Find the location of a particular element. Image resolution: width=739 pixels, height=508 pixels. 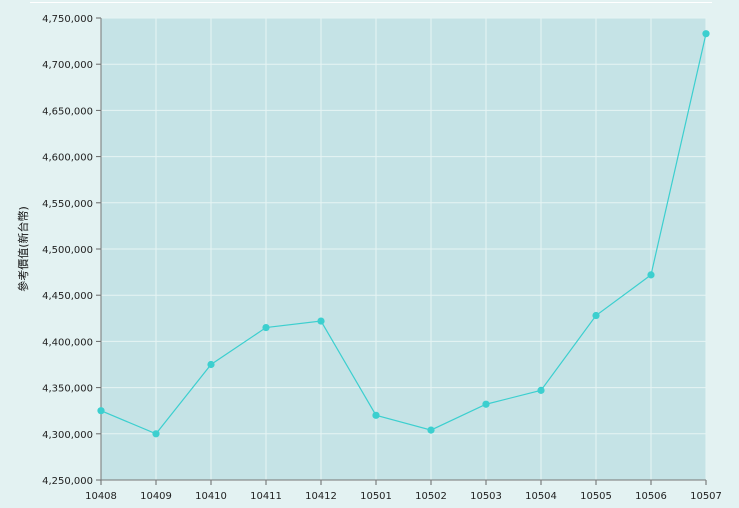

x-tick-label: 10507 is located at coordinates (706, 496).